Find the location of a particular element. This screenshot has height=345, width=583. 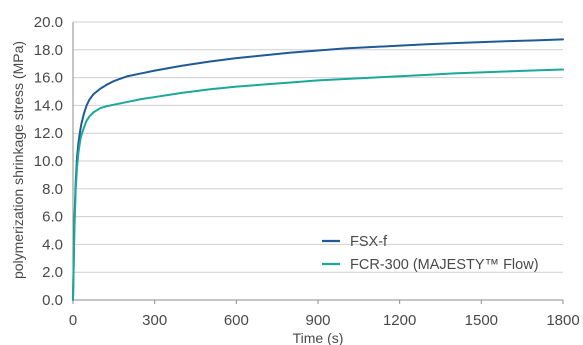

x-axis-title: Time (s) is located at coordinates (318, 337).